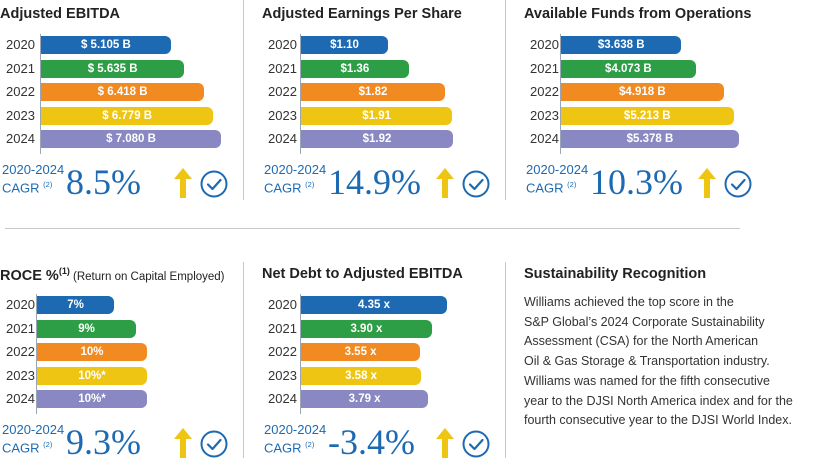 This screenshot has height=463, width=820. I want to click on bar-value-label: 3.90 x, so click(366, 328).